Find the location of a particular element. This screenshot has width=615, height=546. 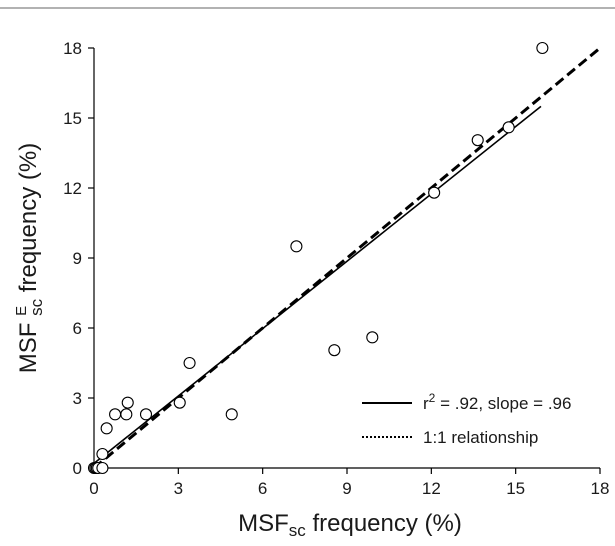

x-axis-title: MSFsc frequency (%) is located at coordinates (350, 525).